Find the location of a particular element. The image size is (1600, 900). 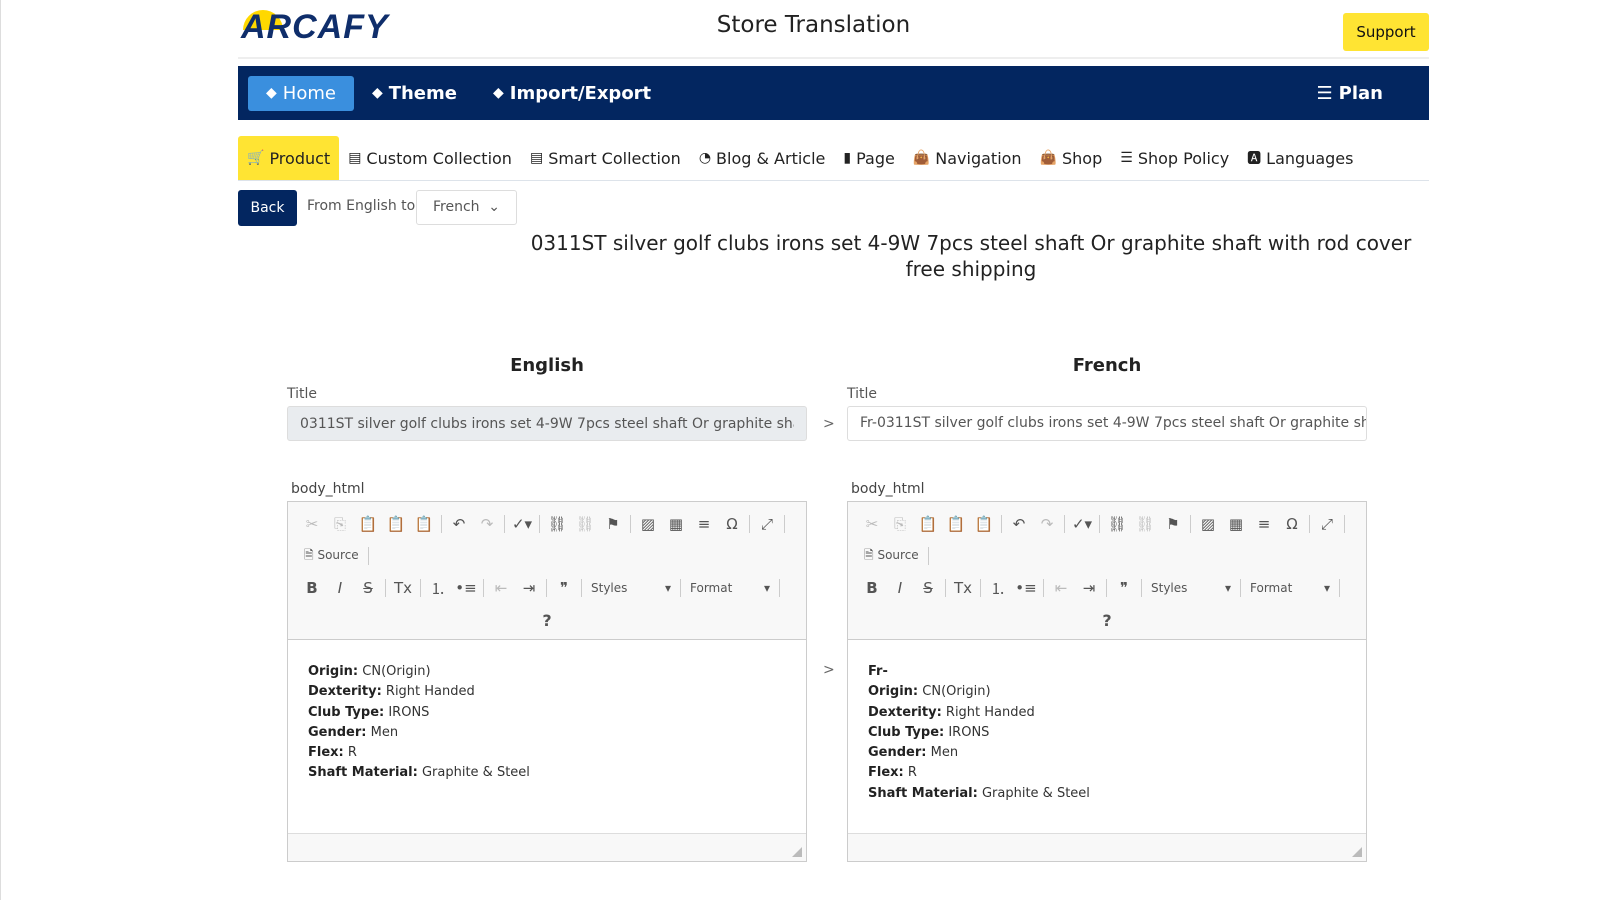

content-line: Dexterity: Right Handed is located at coordinates (1107, 713).